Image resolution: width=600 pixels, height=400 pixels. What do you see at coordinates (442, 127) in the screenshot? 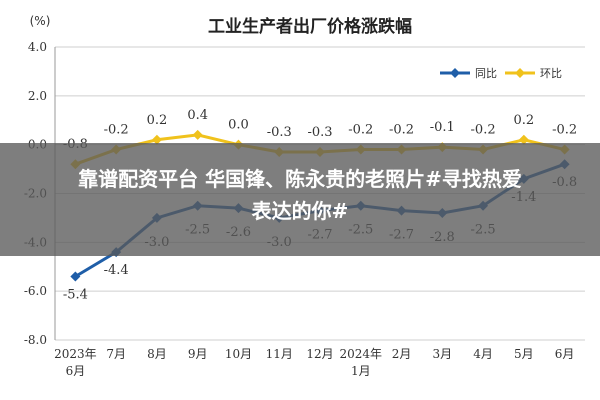
I see `data-label: -0.1` at bounding box center [442, 127].